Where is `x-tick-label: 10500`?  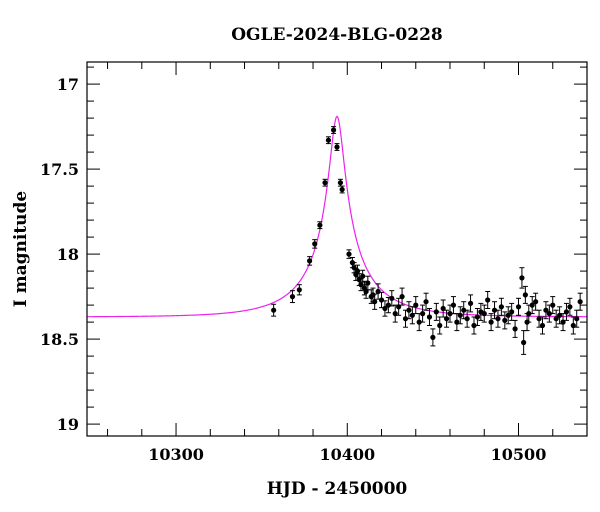 x-tick-label: 10500 is located at coordinates (519, 454).